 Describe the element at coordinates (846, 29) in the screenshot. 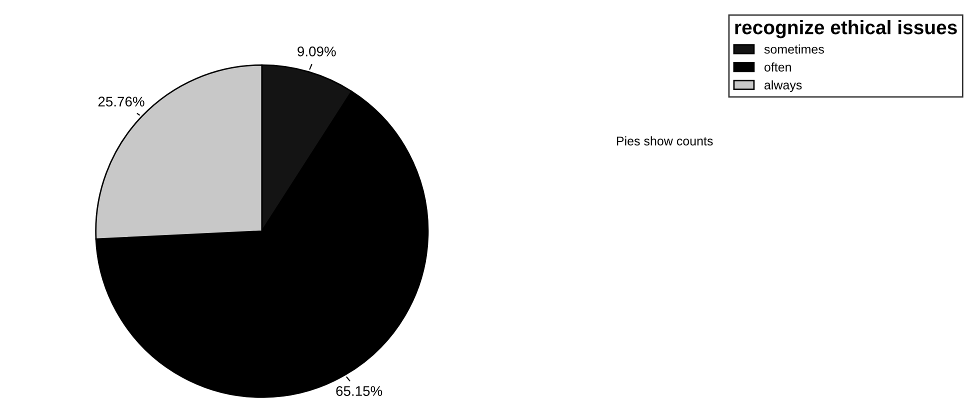

I see `legend-title: recognize ethical issues` at that location.